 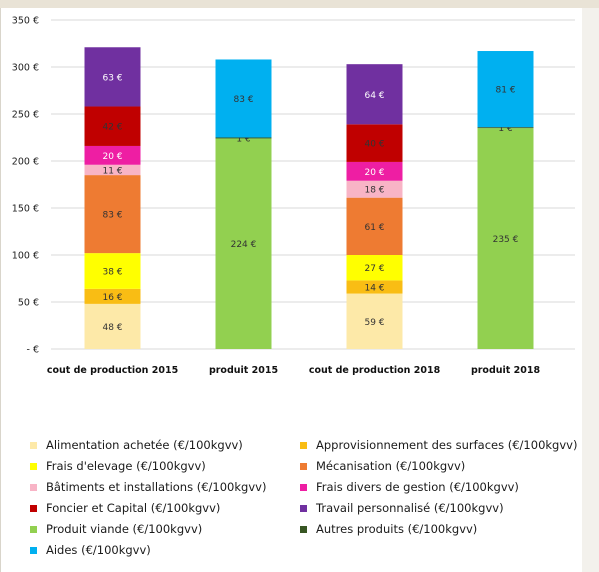 I want to click on data-label: 235 €, so click(x=506, y=240).